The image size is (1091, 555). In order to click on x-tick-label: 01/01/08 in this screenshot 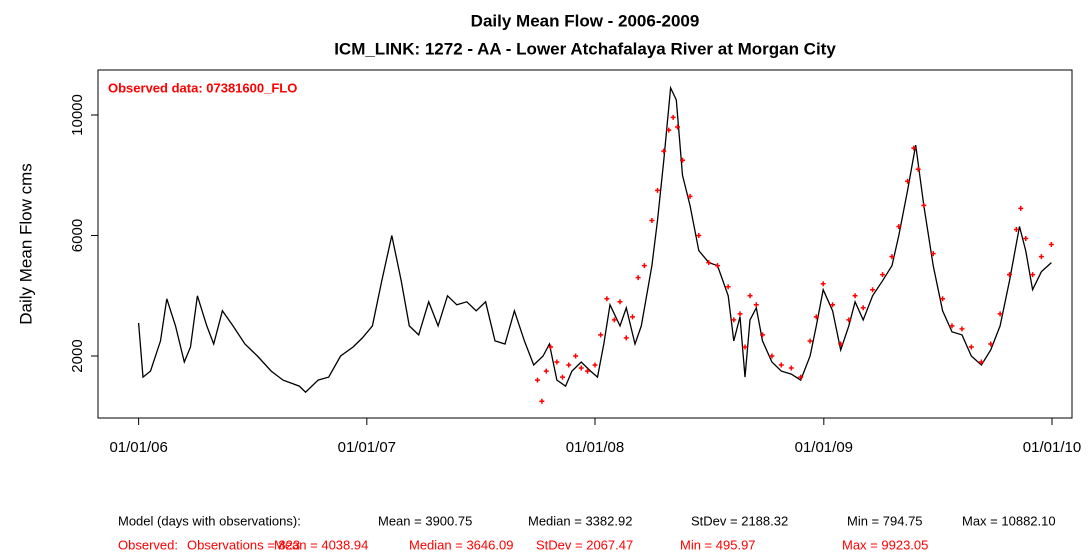, I will do `click(595, 447)`.